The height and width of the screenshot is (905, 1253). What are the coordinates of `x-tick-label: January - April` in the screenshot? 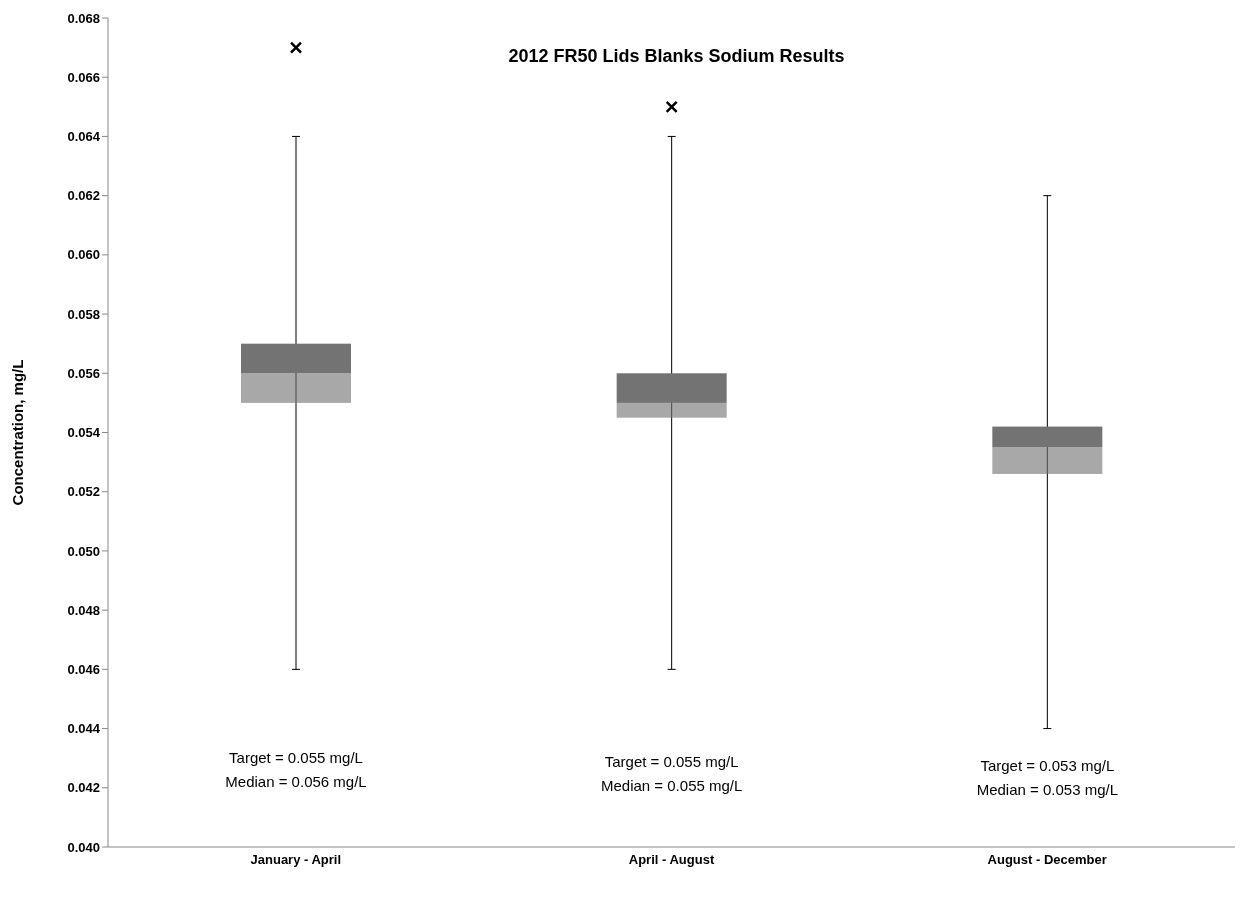 It's located at (296, 860).